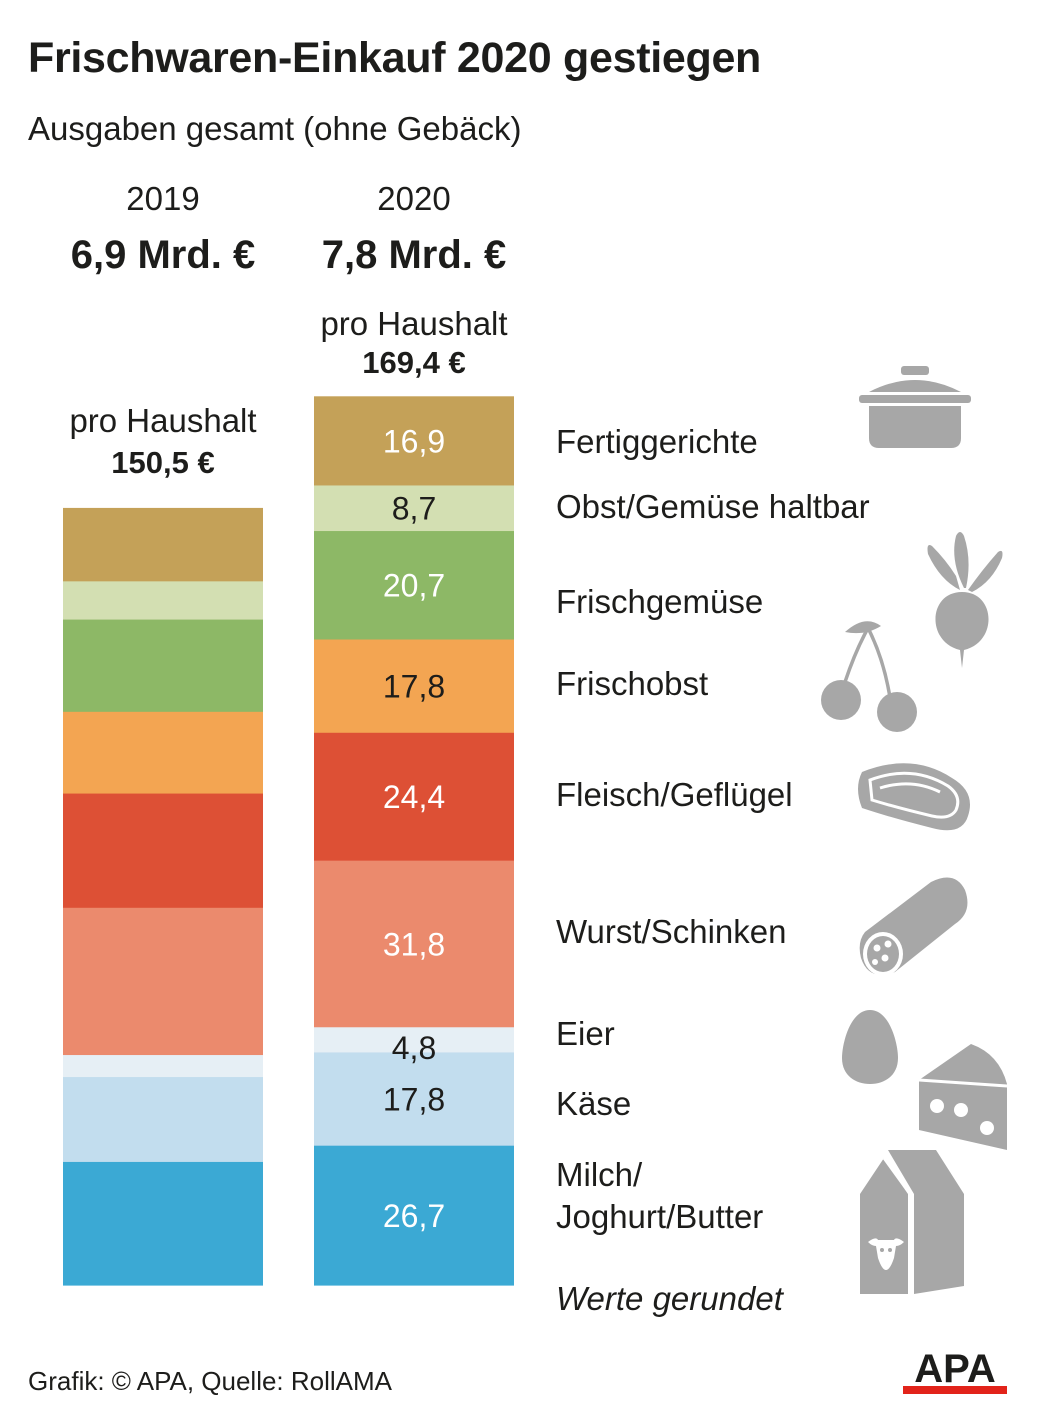 The image size is (1040, 1418). What do you see at coordinates (963, 1097) in the screenshot?
I see `cheese-icon` at bounding box center [963, 1097].